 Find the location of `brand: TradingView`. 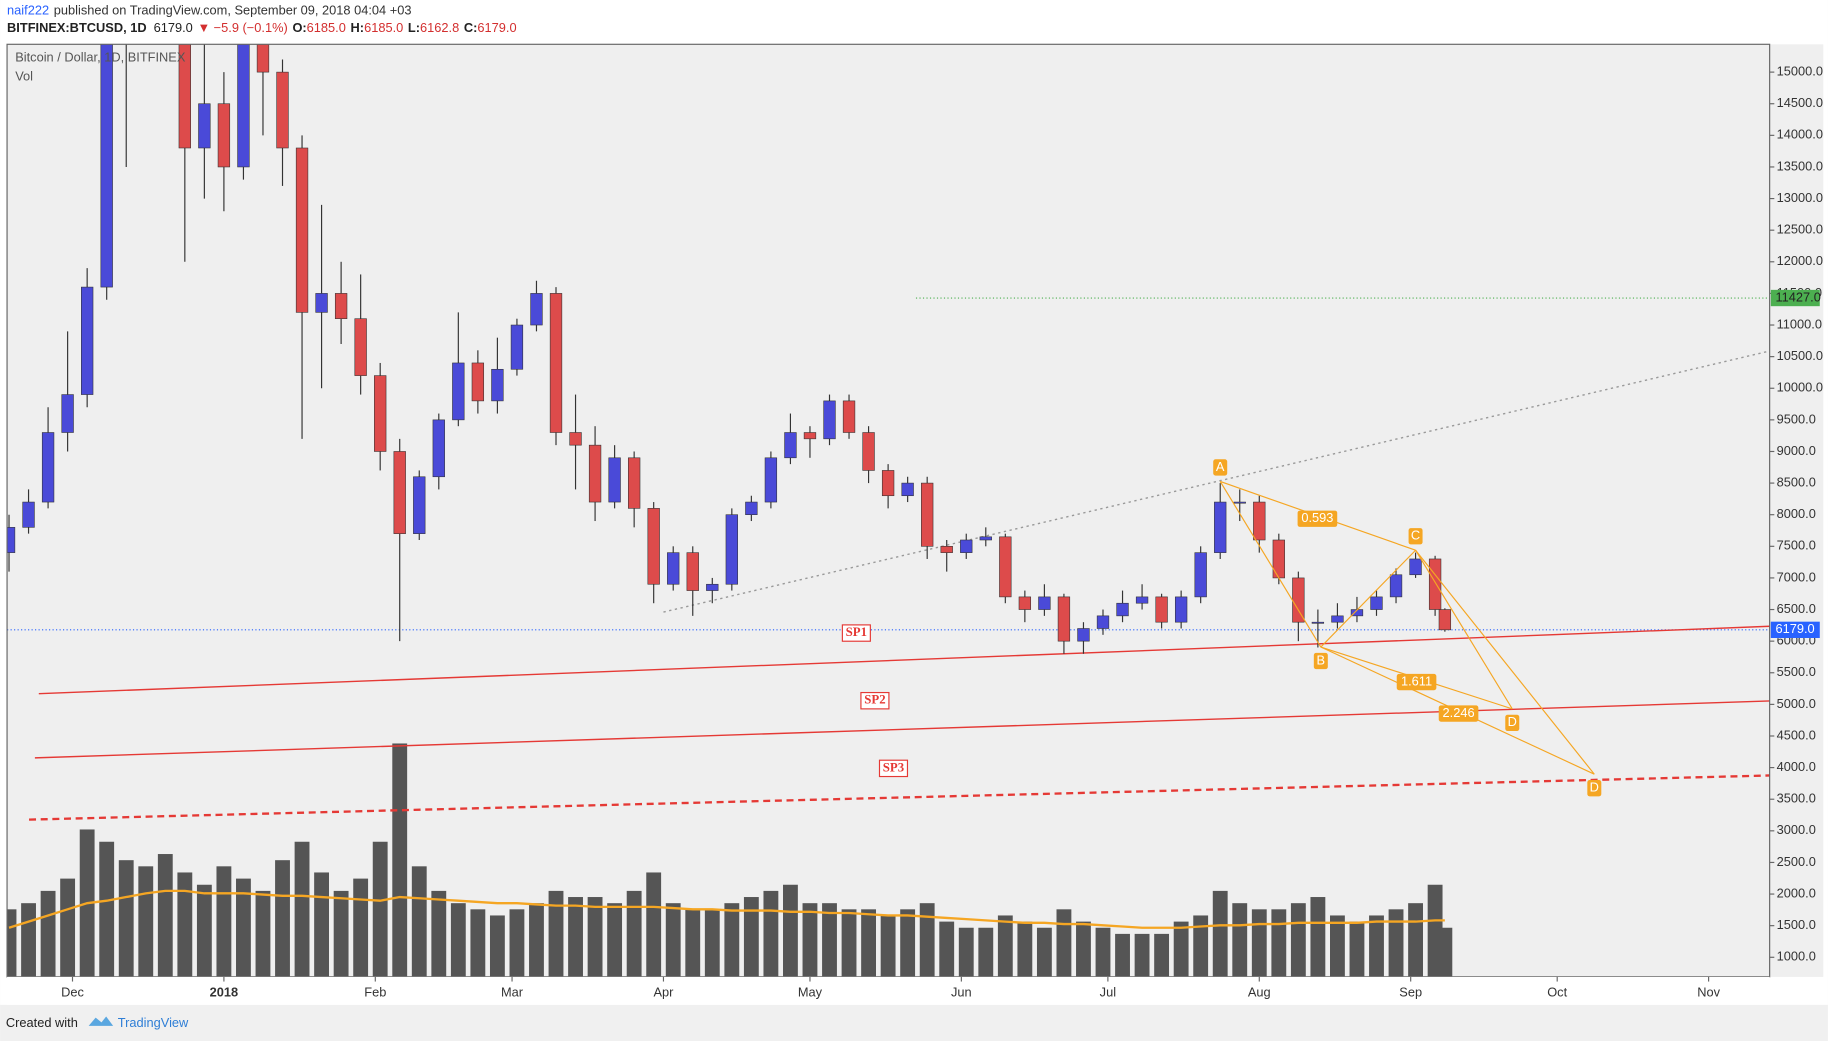

brand: TradingView is located at coordinates (153, 1022).